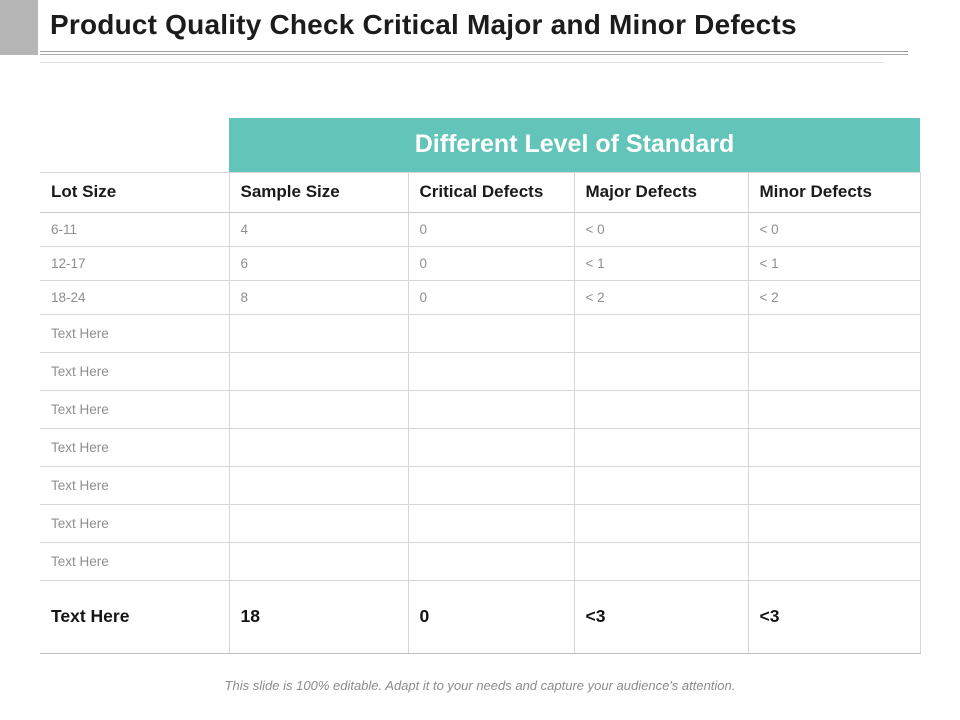  I want to click on title-underline-top, so click(474, 51).